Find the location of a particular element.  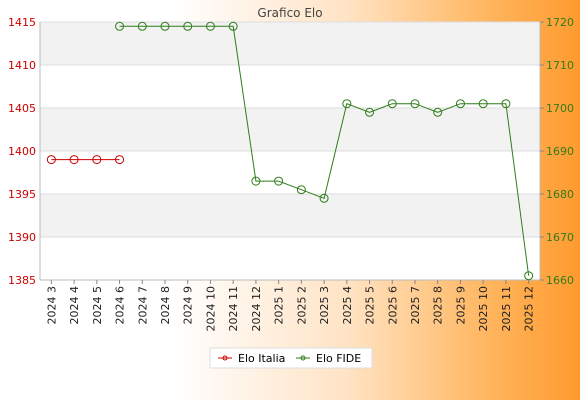

y-right-tick-label: 1710 is located at coordinates (560, 65).